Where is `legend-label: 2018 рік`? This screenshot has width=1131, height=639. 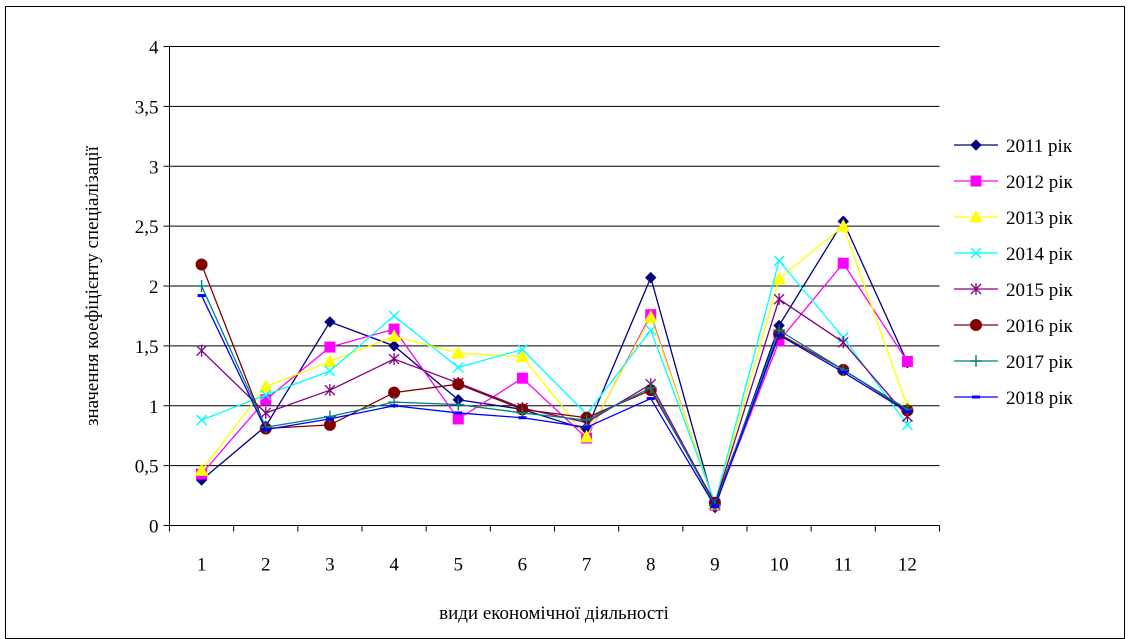
legend-label: 2018 рік is located at coordinates (1040, 398).